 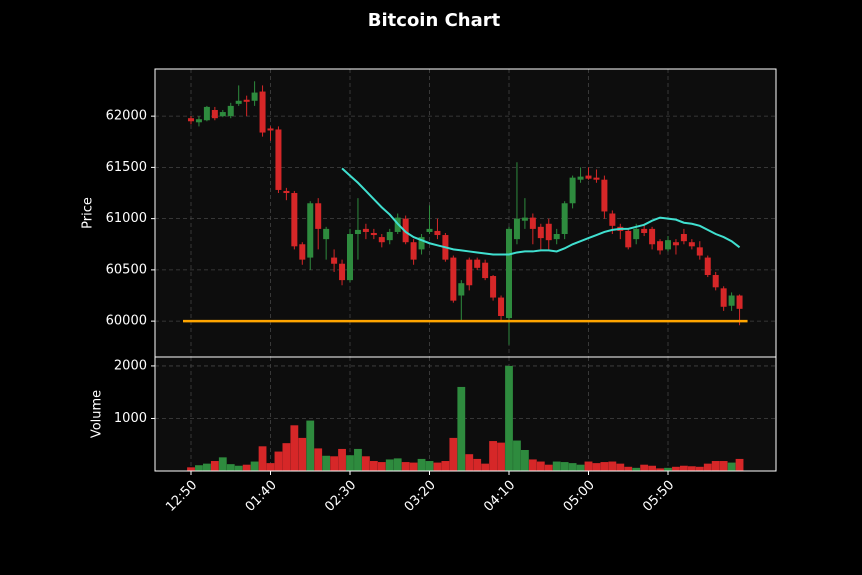 I want to click on y-tick-label: 60500, so click(x=126, y=269).